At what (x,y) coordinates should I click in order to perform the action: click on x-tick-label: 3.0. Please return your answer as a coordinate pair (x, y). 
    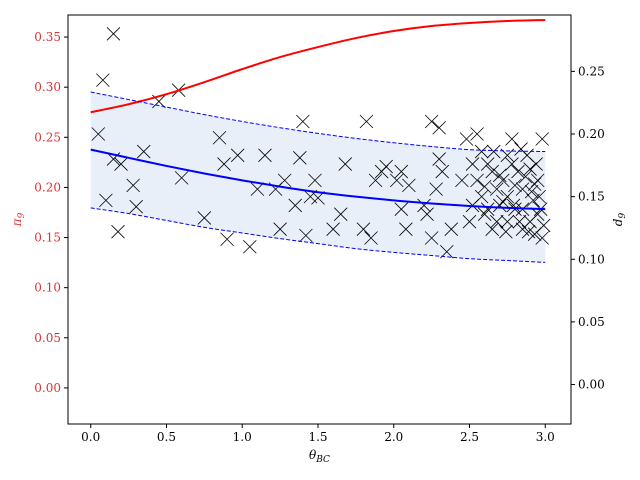
    Looking at the image, I should click on (545, 437).